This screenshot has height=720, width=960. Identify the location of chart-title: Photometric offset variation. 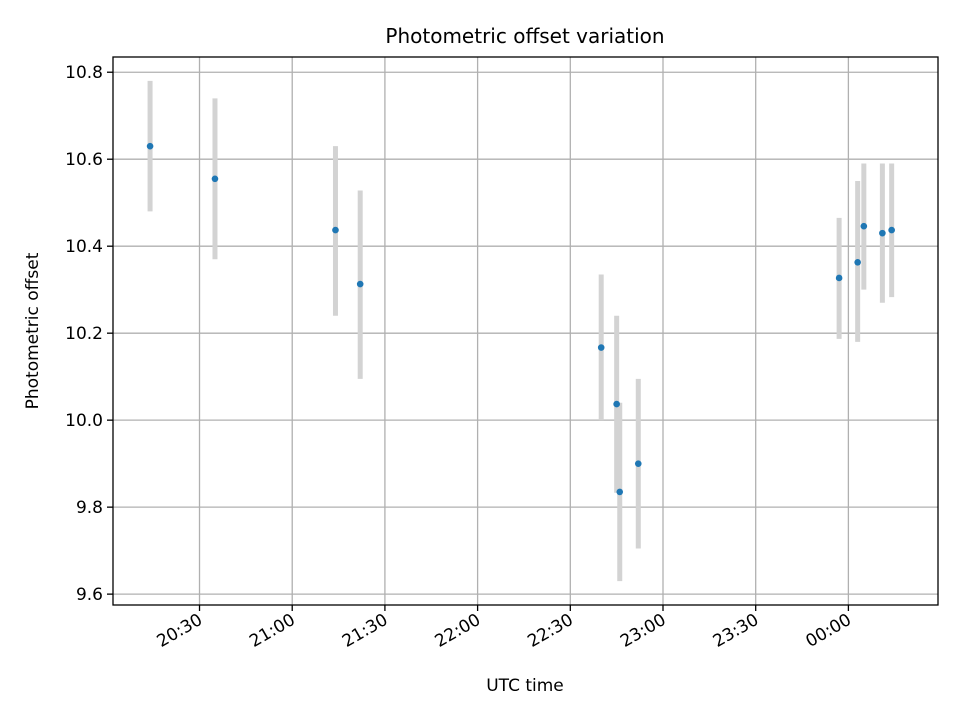
(524, 36).